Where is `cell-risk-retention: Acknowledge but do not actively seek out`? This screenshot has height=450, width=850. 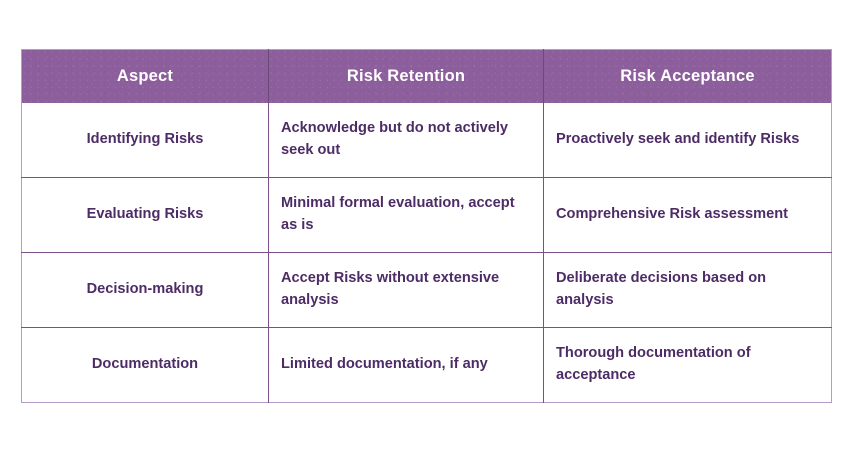 cell-risk-retention: Acknowledge but do not actively seek out is located at coordinates (406, 140).